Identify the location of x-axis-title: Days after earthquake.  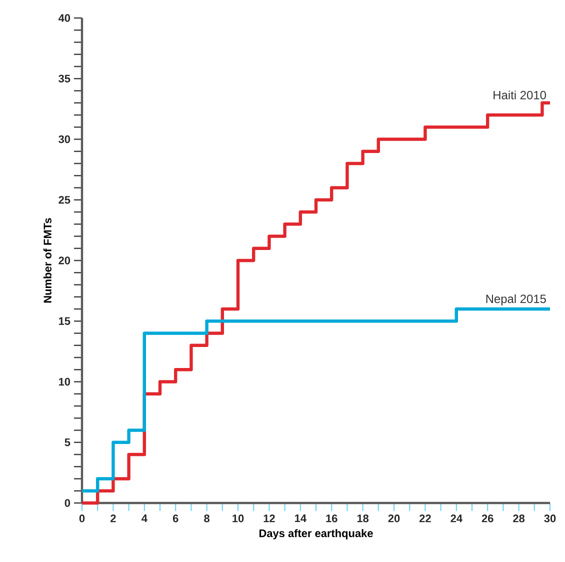
(316, 534).